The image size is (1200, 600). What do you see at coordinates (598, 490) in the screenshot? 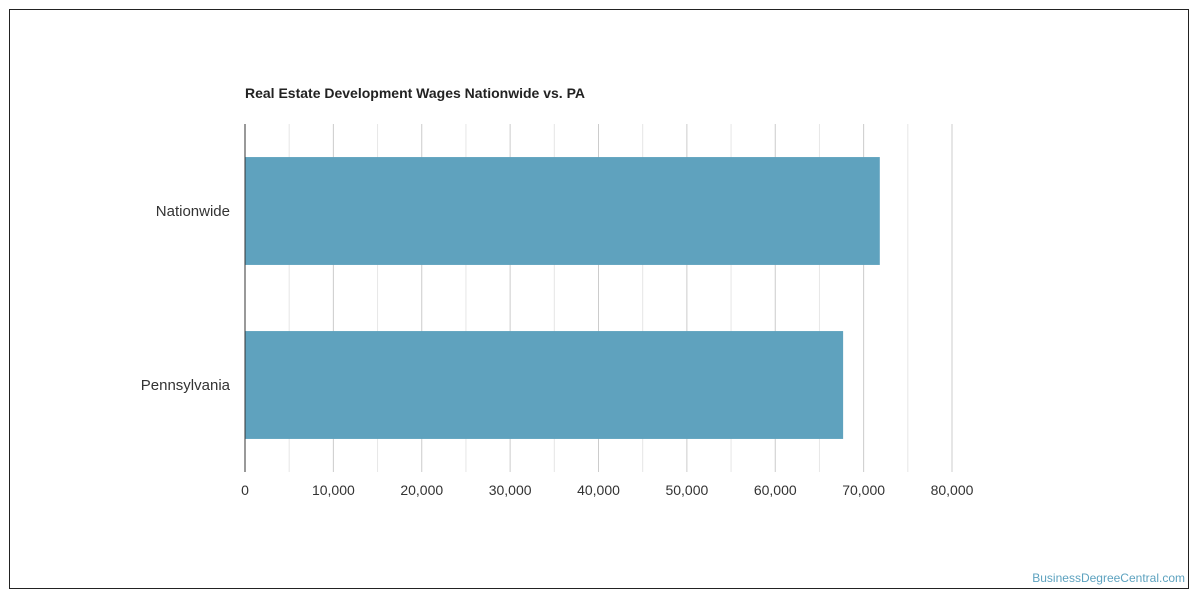
I see `x-tick-label: 40,000` at bounding box center [598, 490].